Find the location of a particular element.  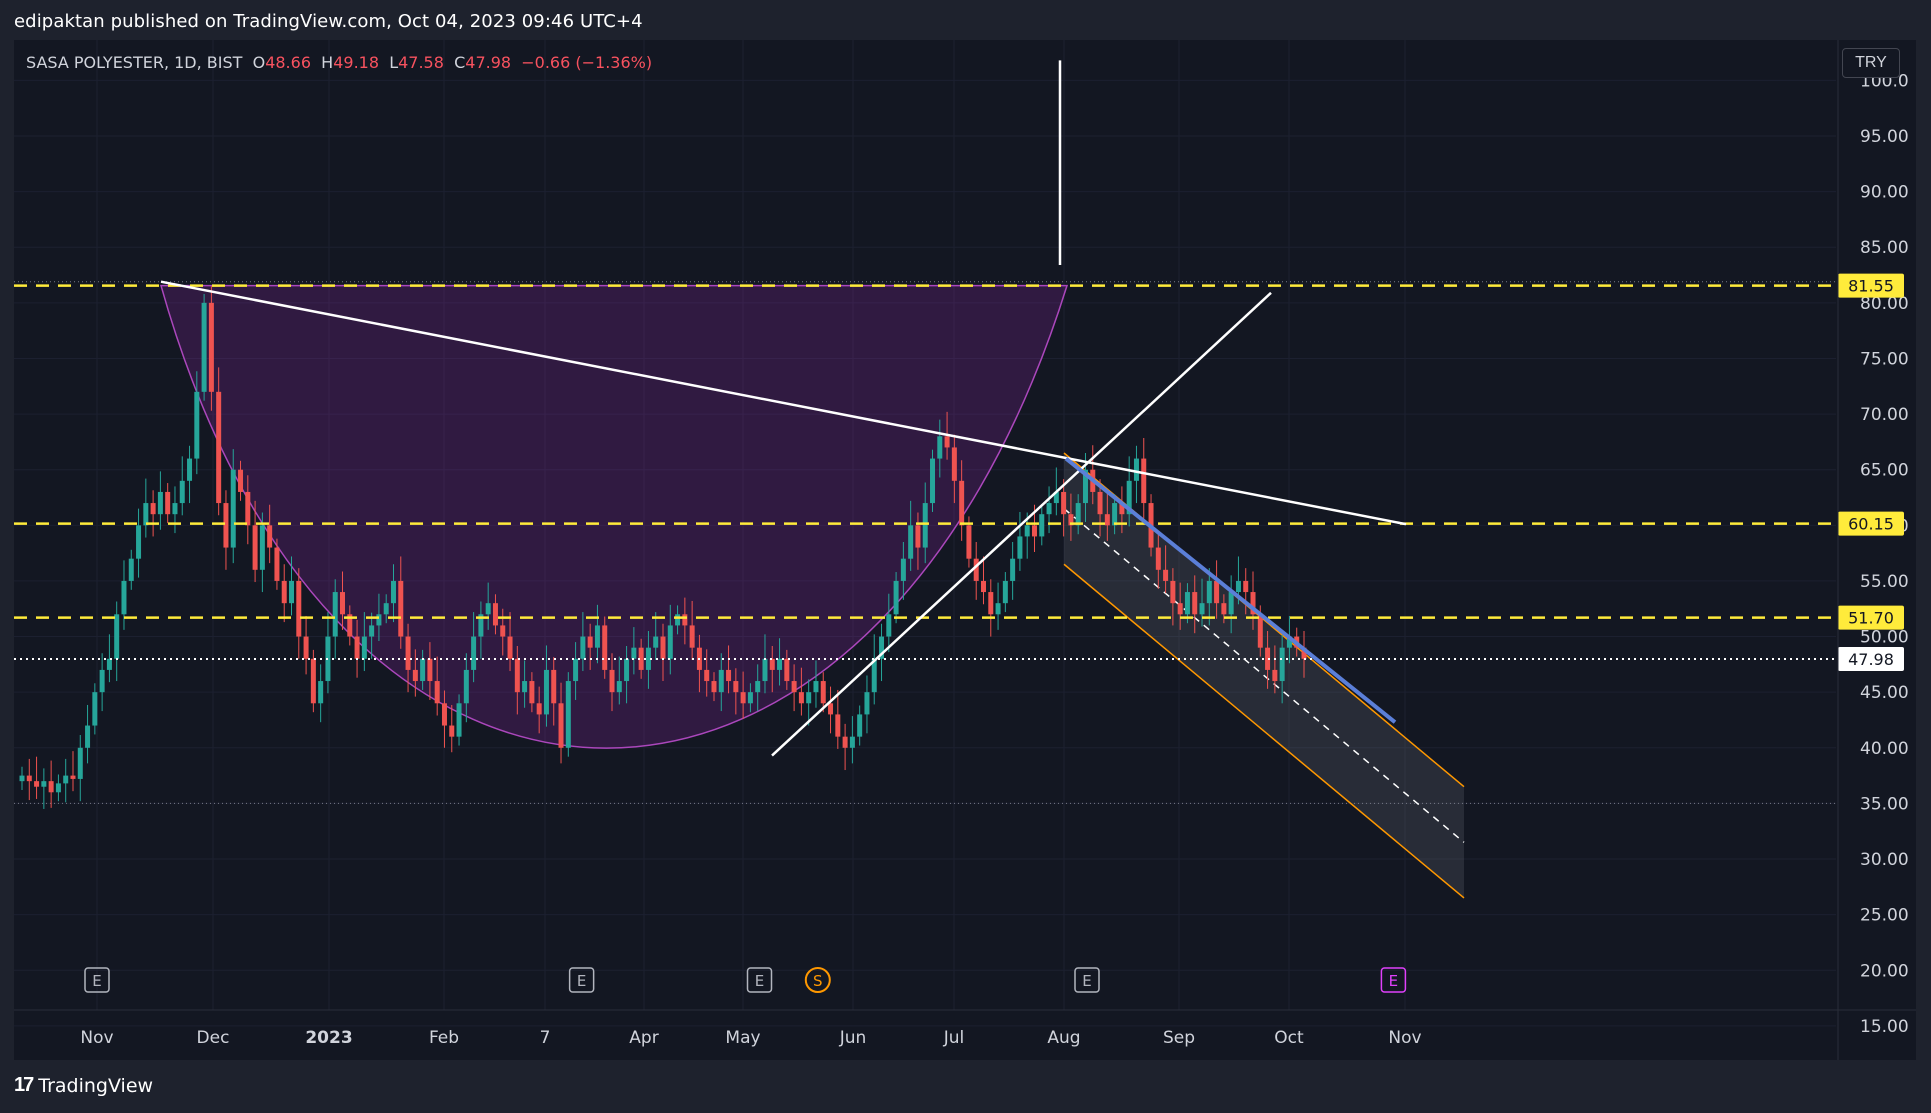

y-tick-label: 30.00 is located at coordinates (1884, 860).